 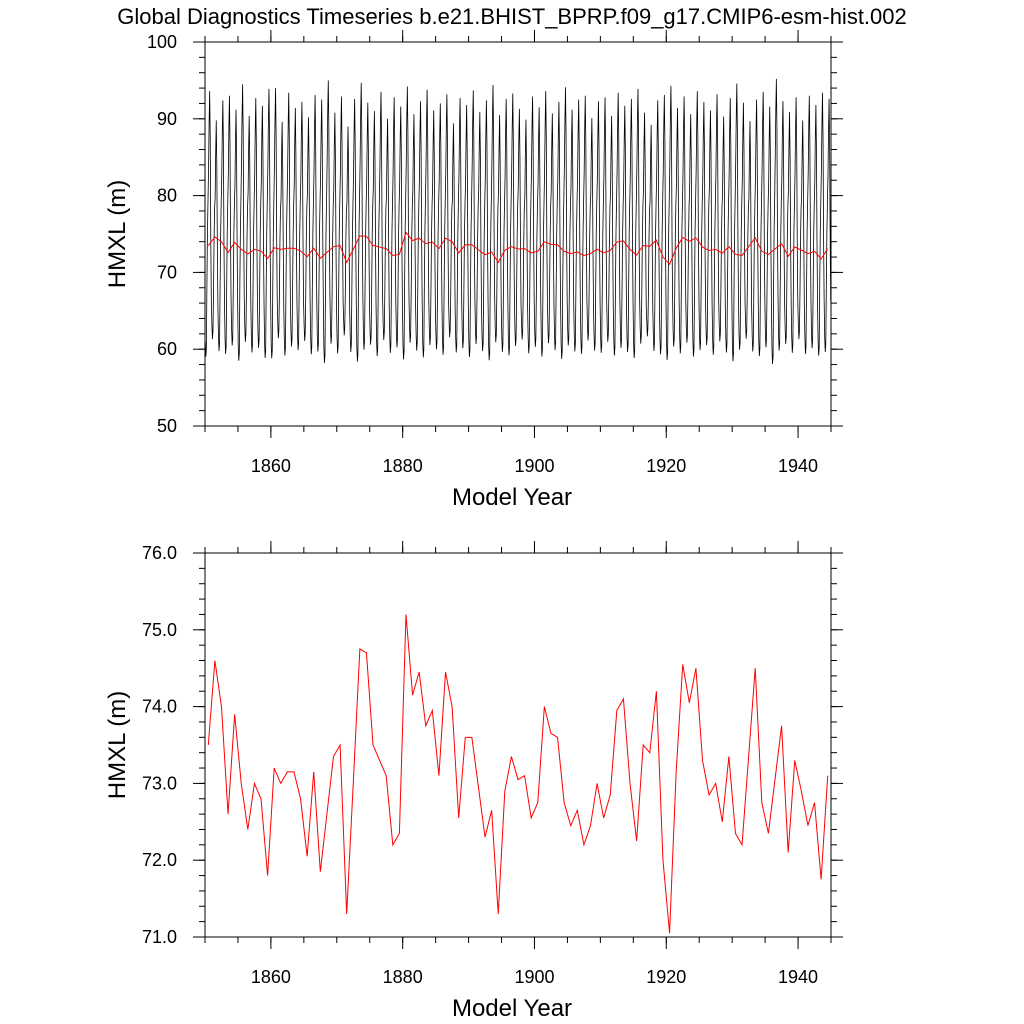 What do you see at coordinates (117, 745) in the screenshot?
I see `bottom-y-axis-label: HMXL (m)` at bounding box center [117, 745].